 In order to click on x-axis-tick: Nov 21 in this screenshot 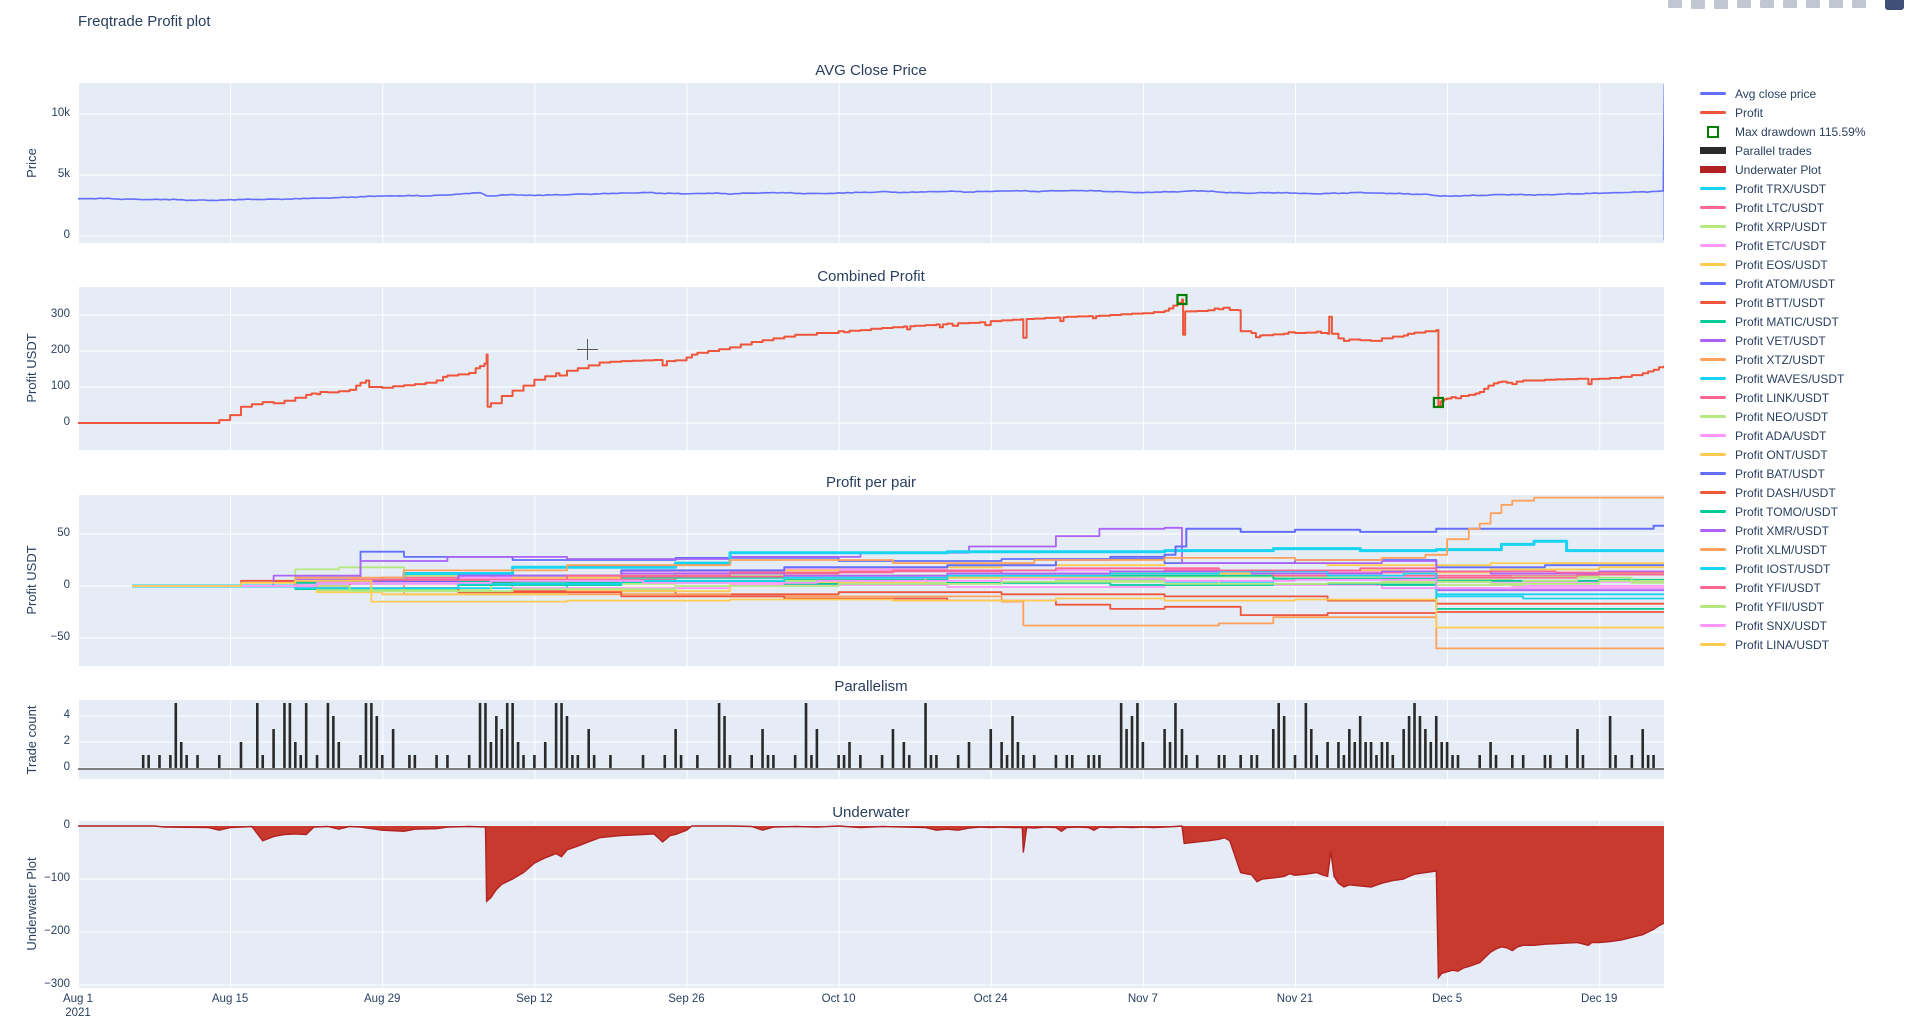, I will do `click(1295, 999)`.